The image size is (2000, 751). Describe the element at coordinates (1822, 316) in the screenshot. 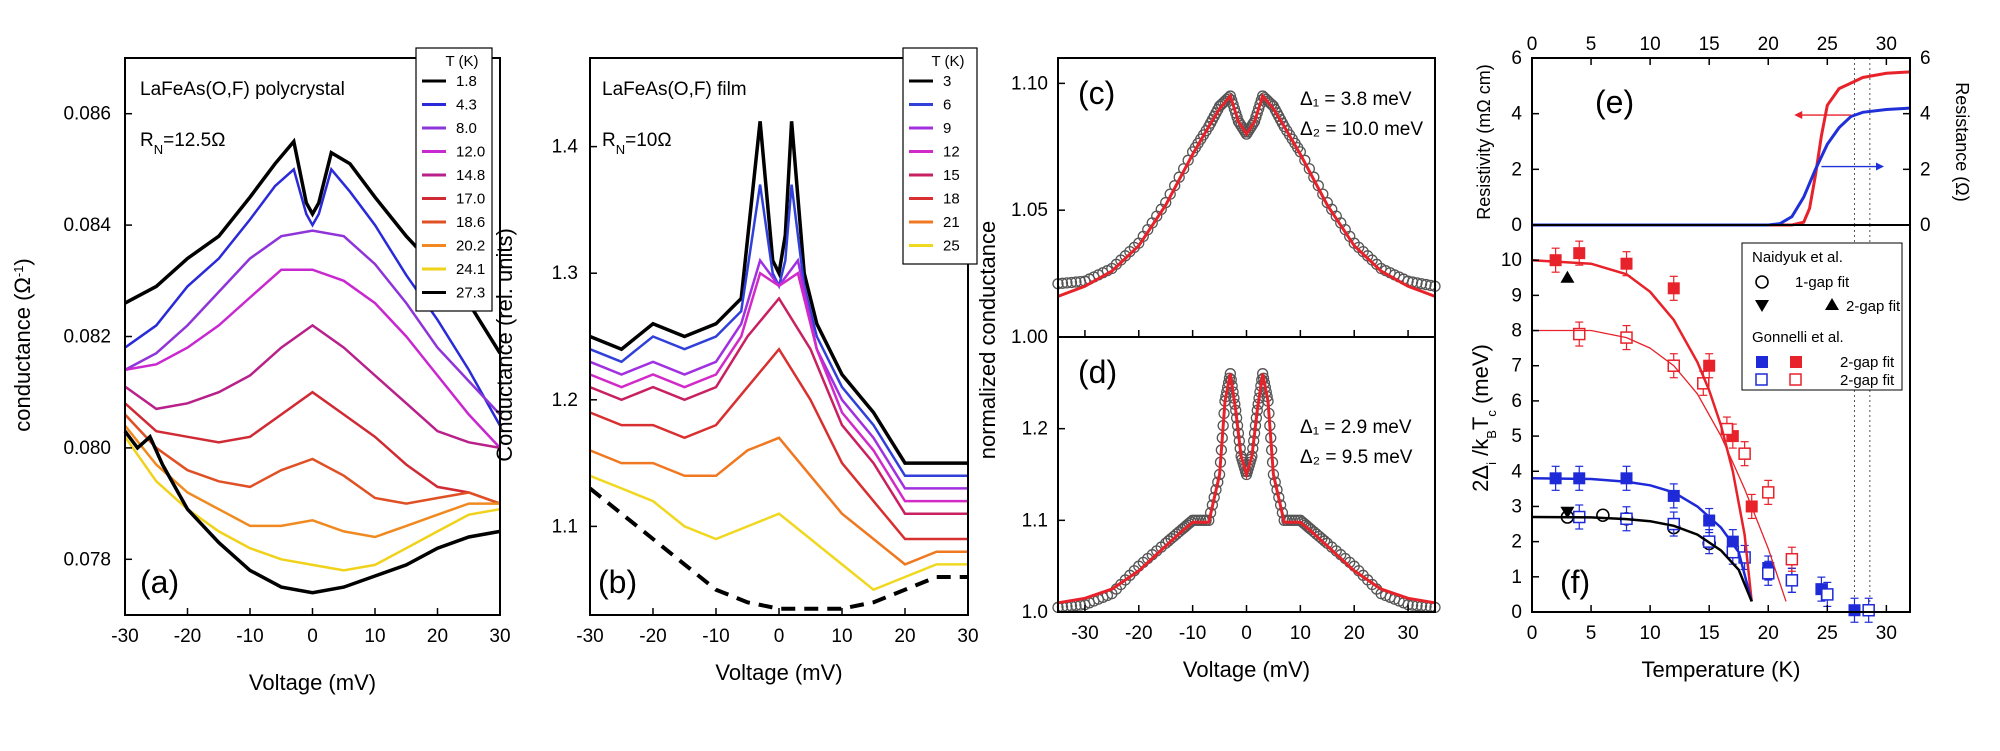

I see `panel-f-legend-box` at that location.